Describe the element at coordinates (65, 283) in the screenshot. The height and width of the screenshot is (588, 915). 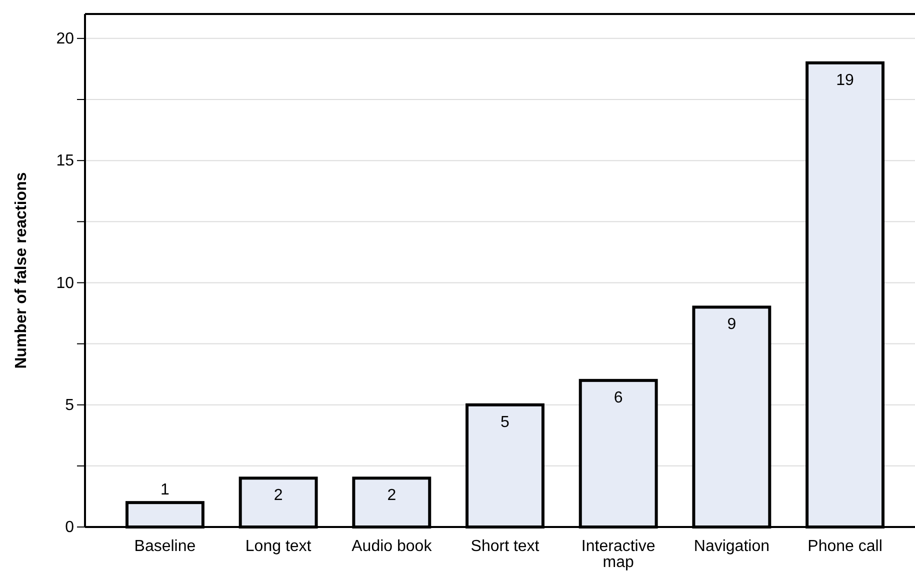
I see `y-tick-label: 10` at that location.